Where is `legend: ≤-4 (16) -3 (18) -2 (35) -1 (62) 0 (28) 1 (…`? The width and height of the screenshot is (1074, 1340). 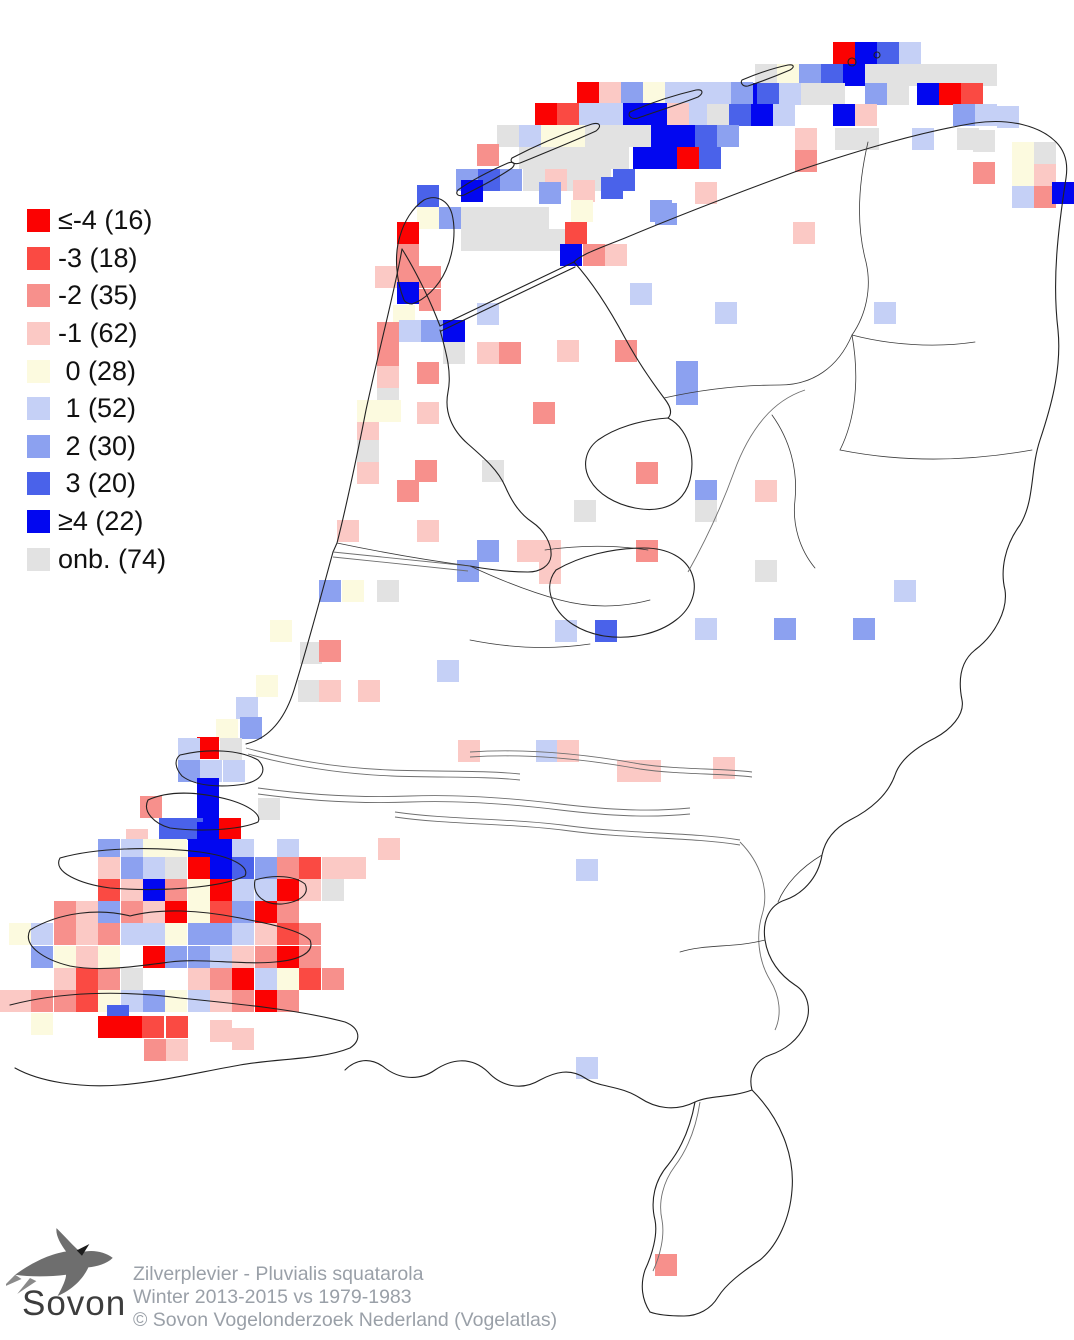 legend: ≤-4 (16) -3 (18) -2 (35) -1 (62) 0 (28) 1 (… is located at coordinates (96, 390).